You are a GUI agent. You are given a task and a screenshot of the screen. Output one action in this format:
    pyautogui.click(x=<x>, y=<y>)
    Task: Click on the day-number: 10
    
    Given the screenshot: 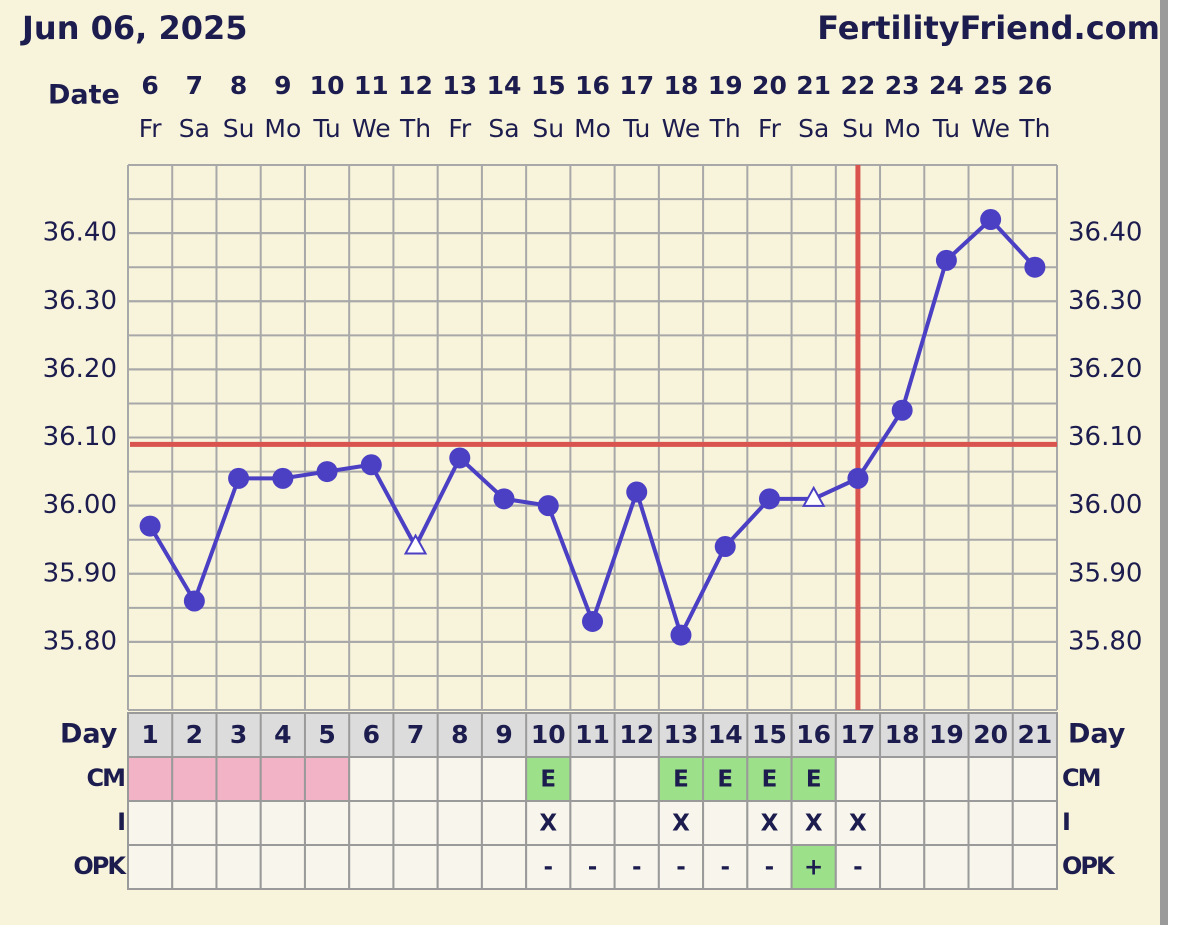 What is the action you would take?
    pyautogui.click(x=548, y=734)
    